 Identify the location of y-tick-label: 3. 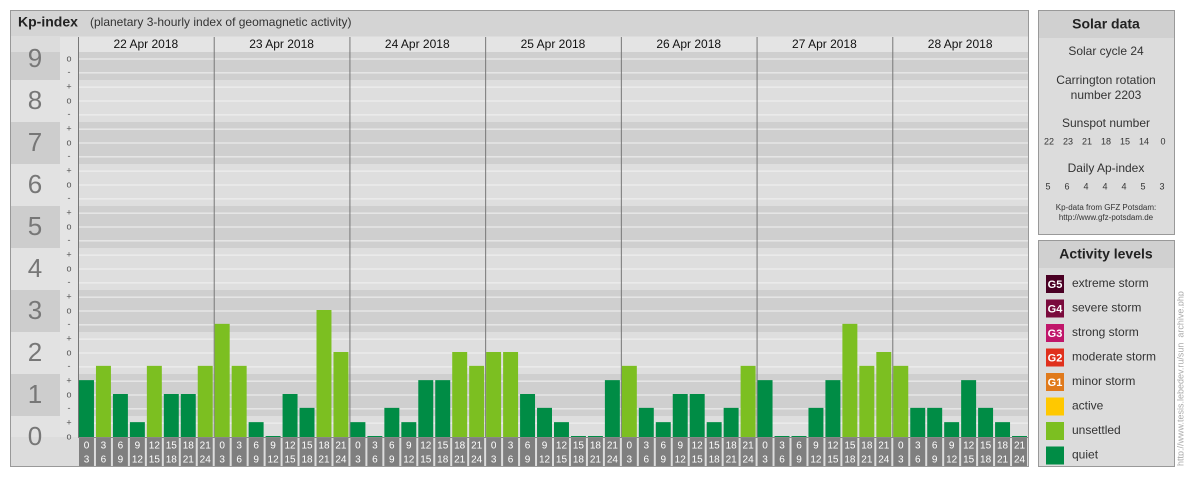
(35, 310).